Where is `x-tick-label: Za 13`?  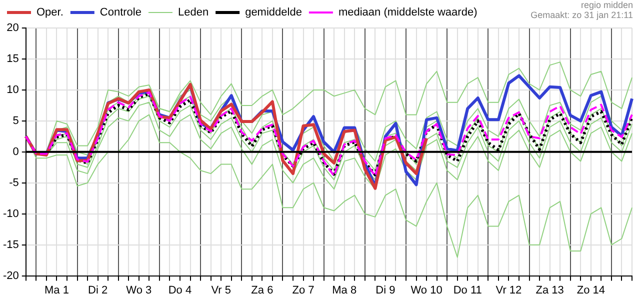 x-tick-label: Za 13 is located at coordinates (550, 290).